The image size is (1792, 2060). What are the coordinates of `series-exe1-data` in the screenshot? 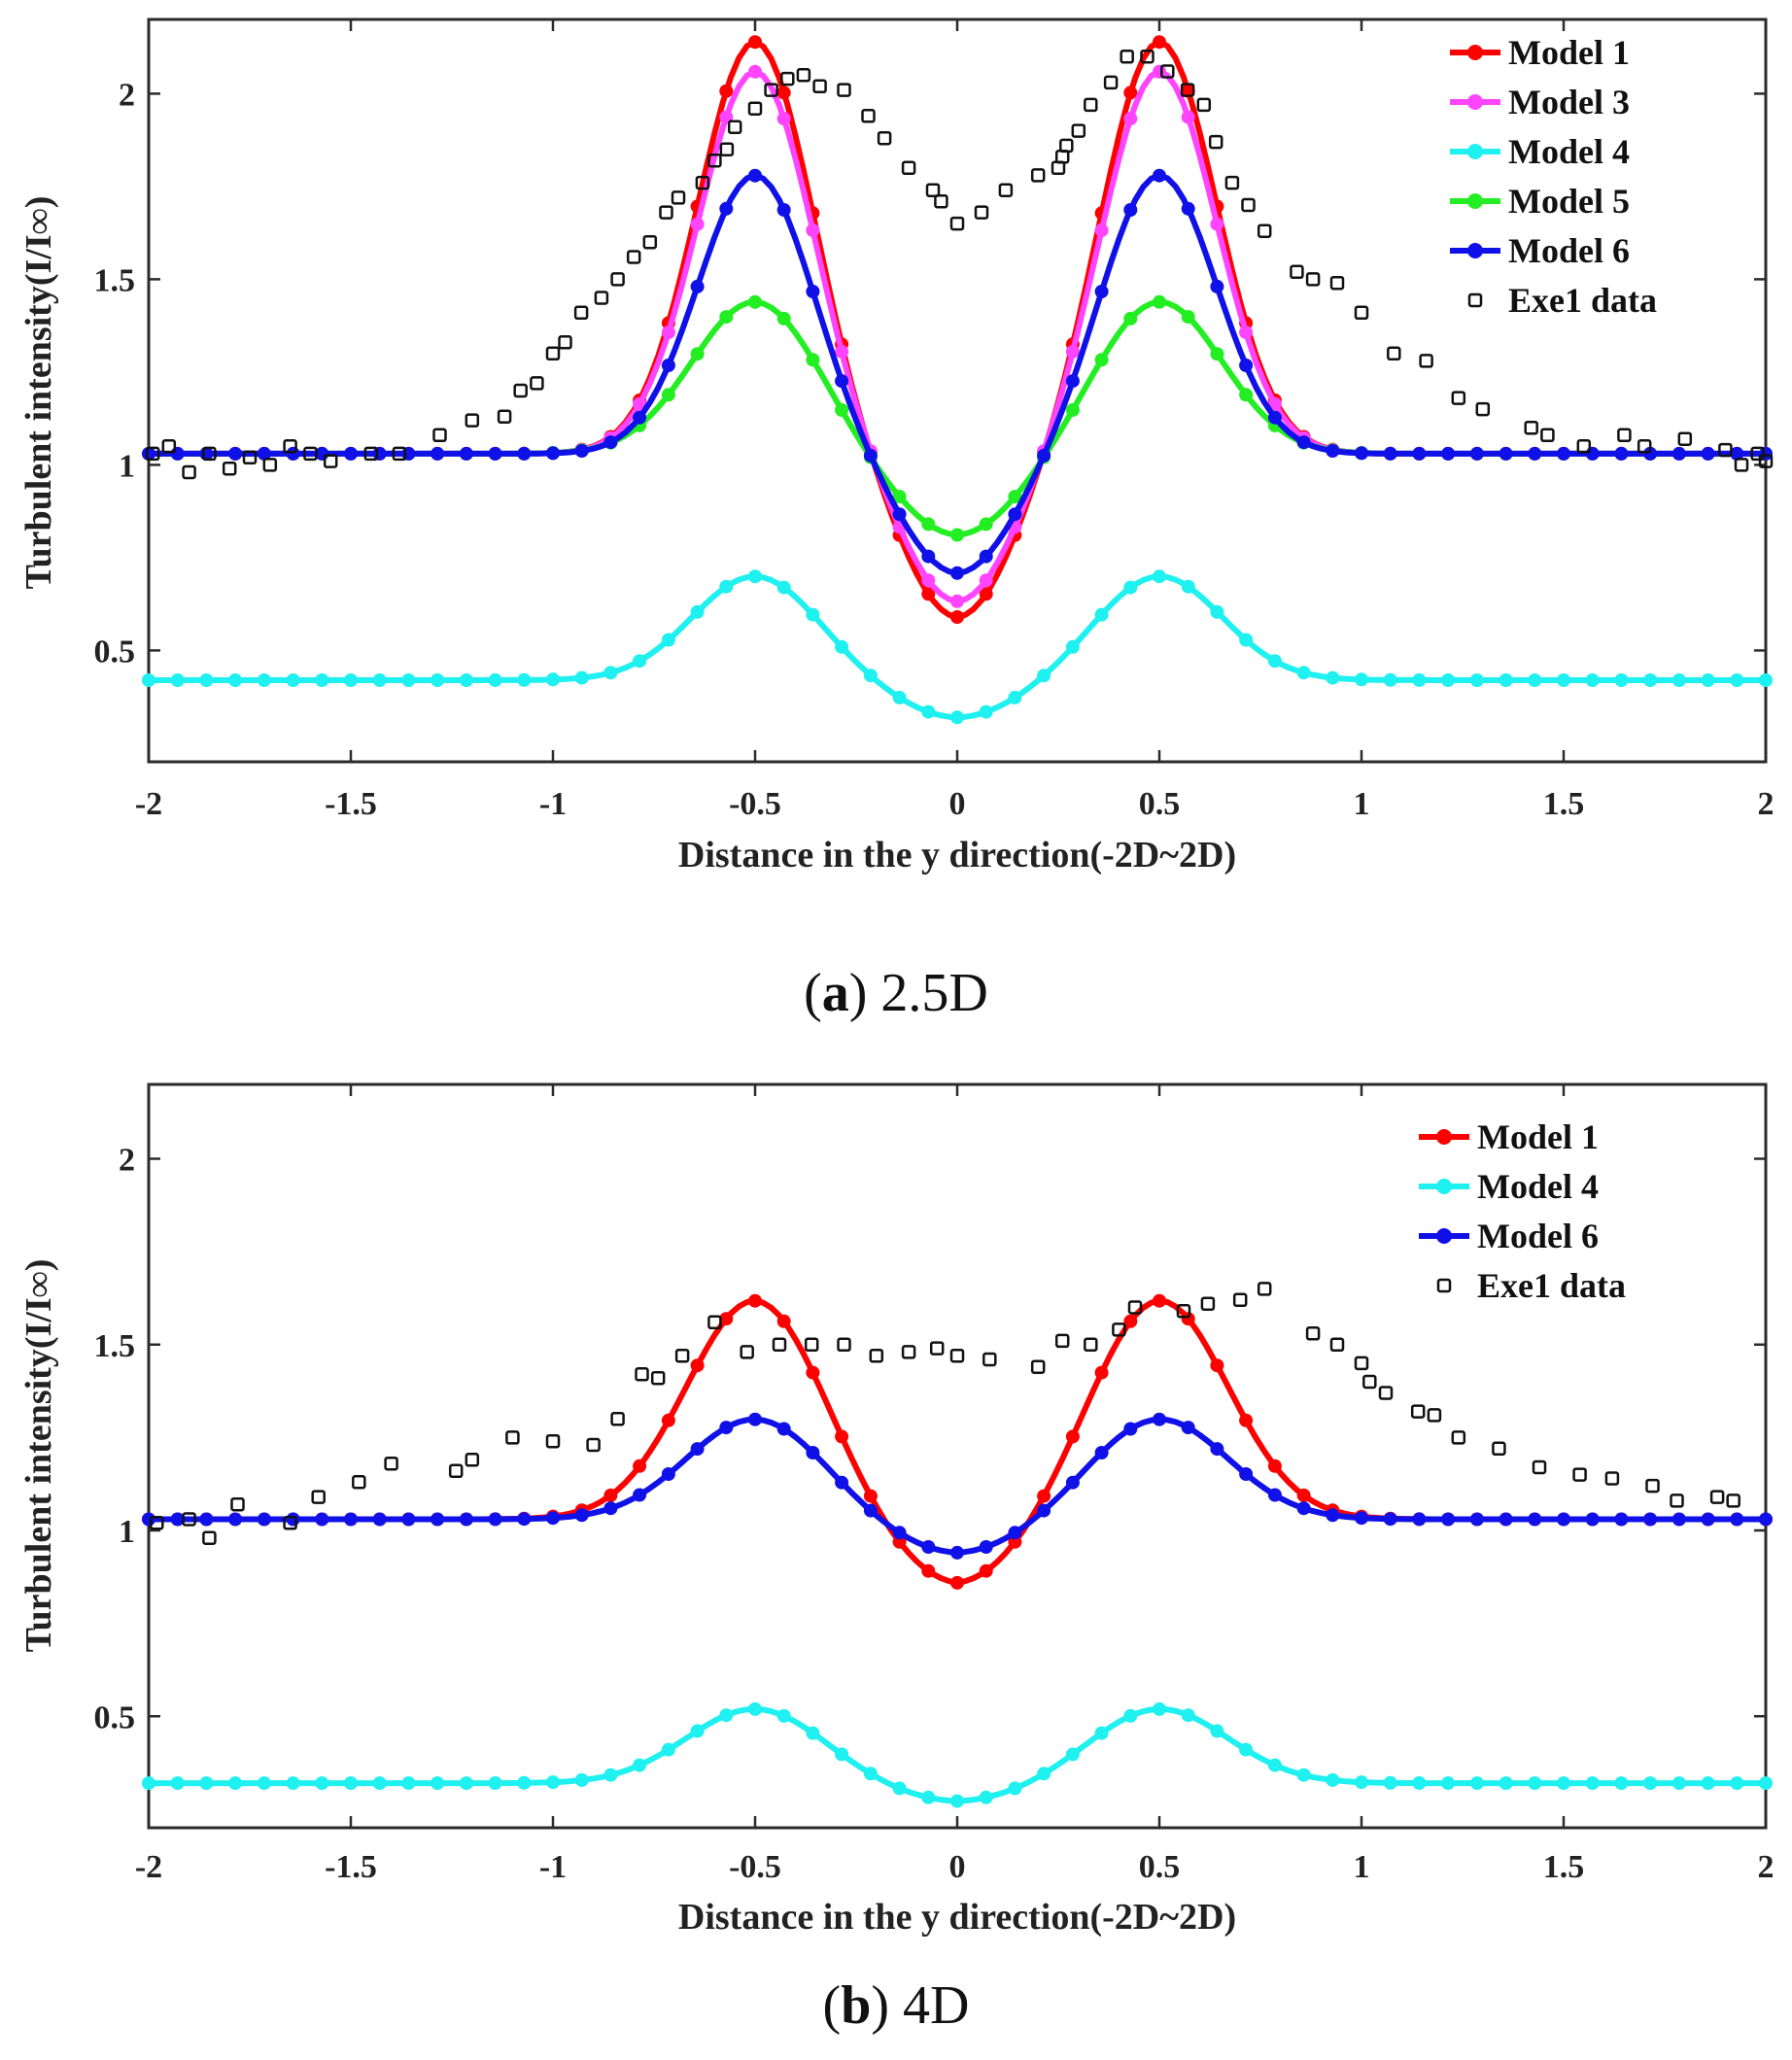 It's located at (945, 1413).